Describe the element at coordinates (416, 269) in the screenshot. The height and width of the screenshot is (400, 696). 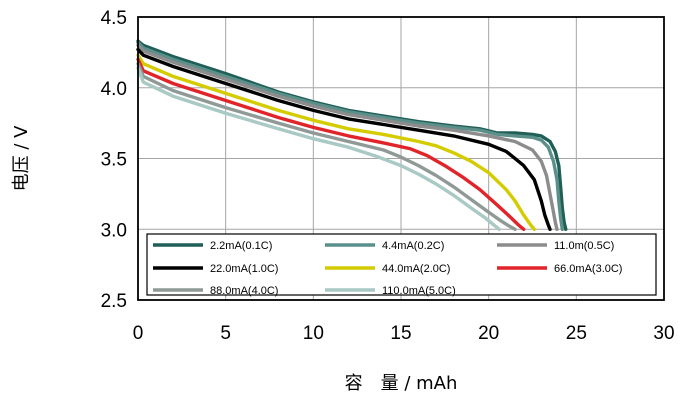
I see `legend-label: 44.0mA(2.0C)` at that location.